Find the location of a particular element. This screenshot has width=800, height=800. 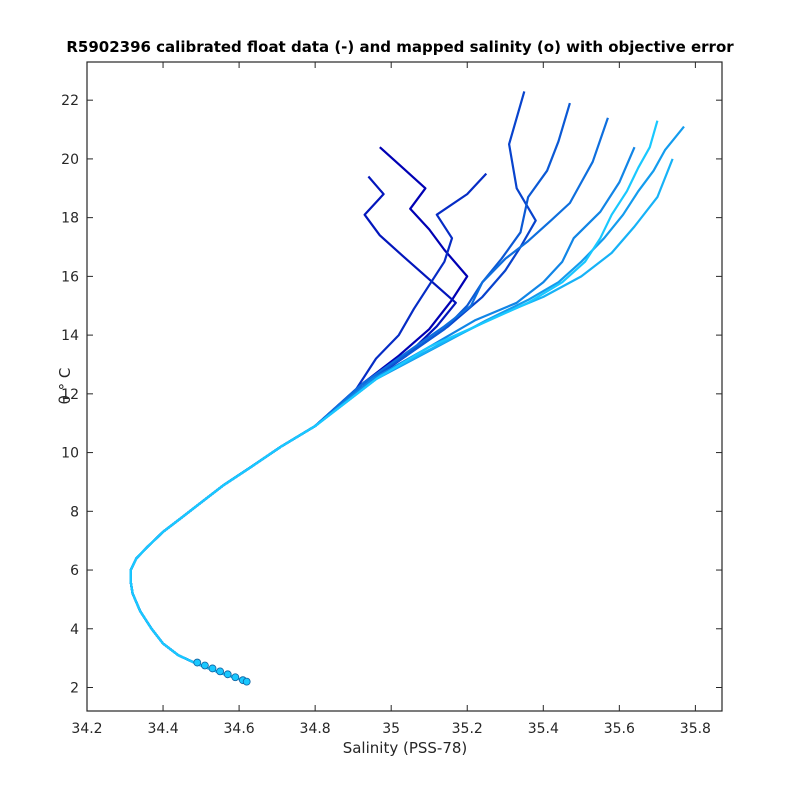

x-tick-label: 34.6 is located at coordinates (239, 729).